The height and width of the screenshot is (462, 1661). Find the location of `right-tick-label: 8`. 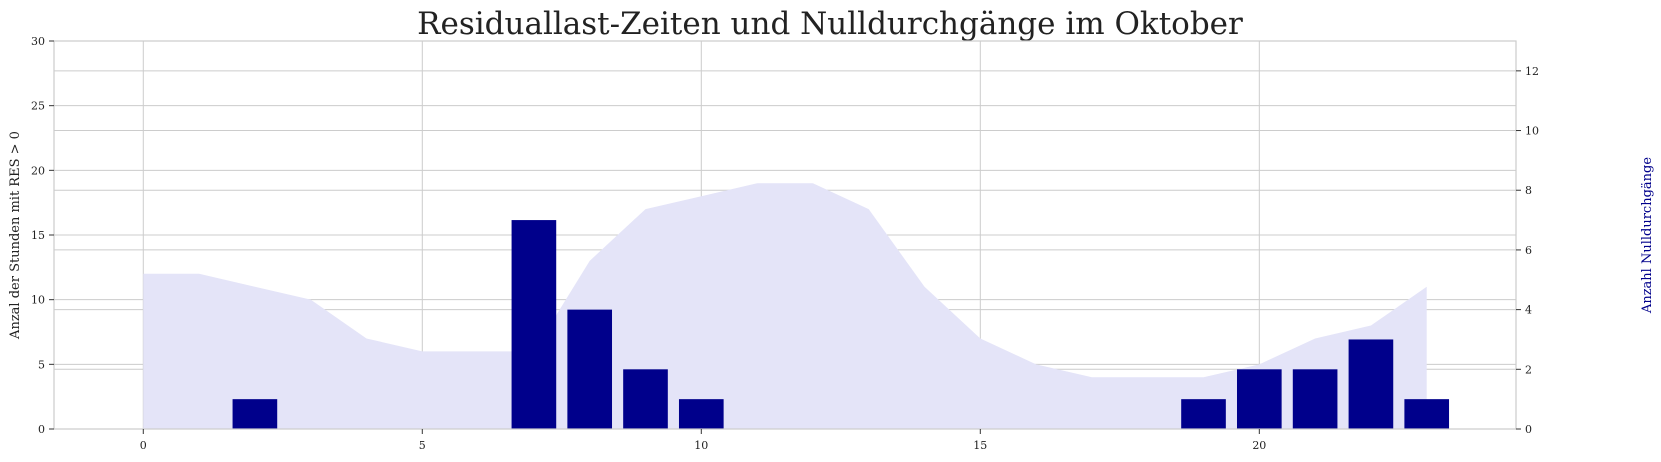

right-tick-label: 8 is located at coordinates (1528, 190).